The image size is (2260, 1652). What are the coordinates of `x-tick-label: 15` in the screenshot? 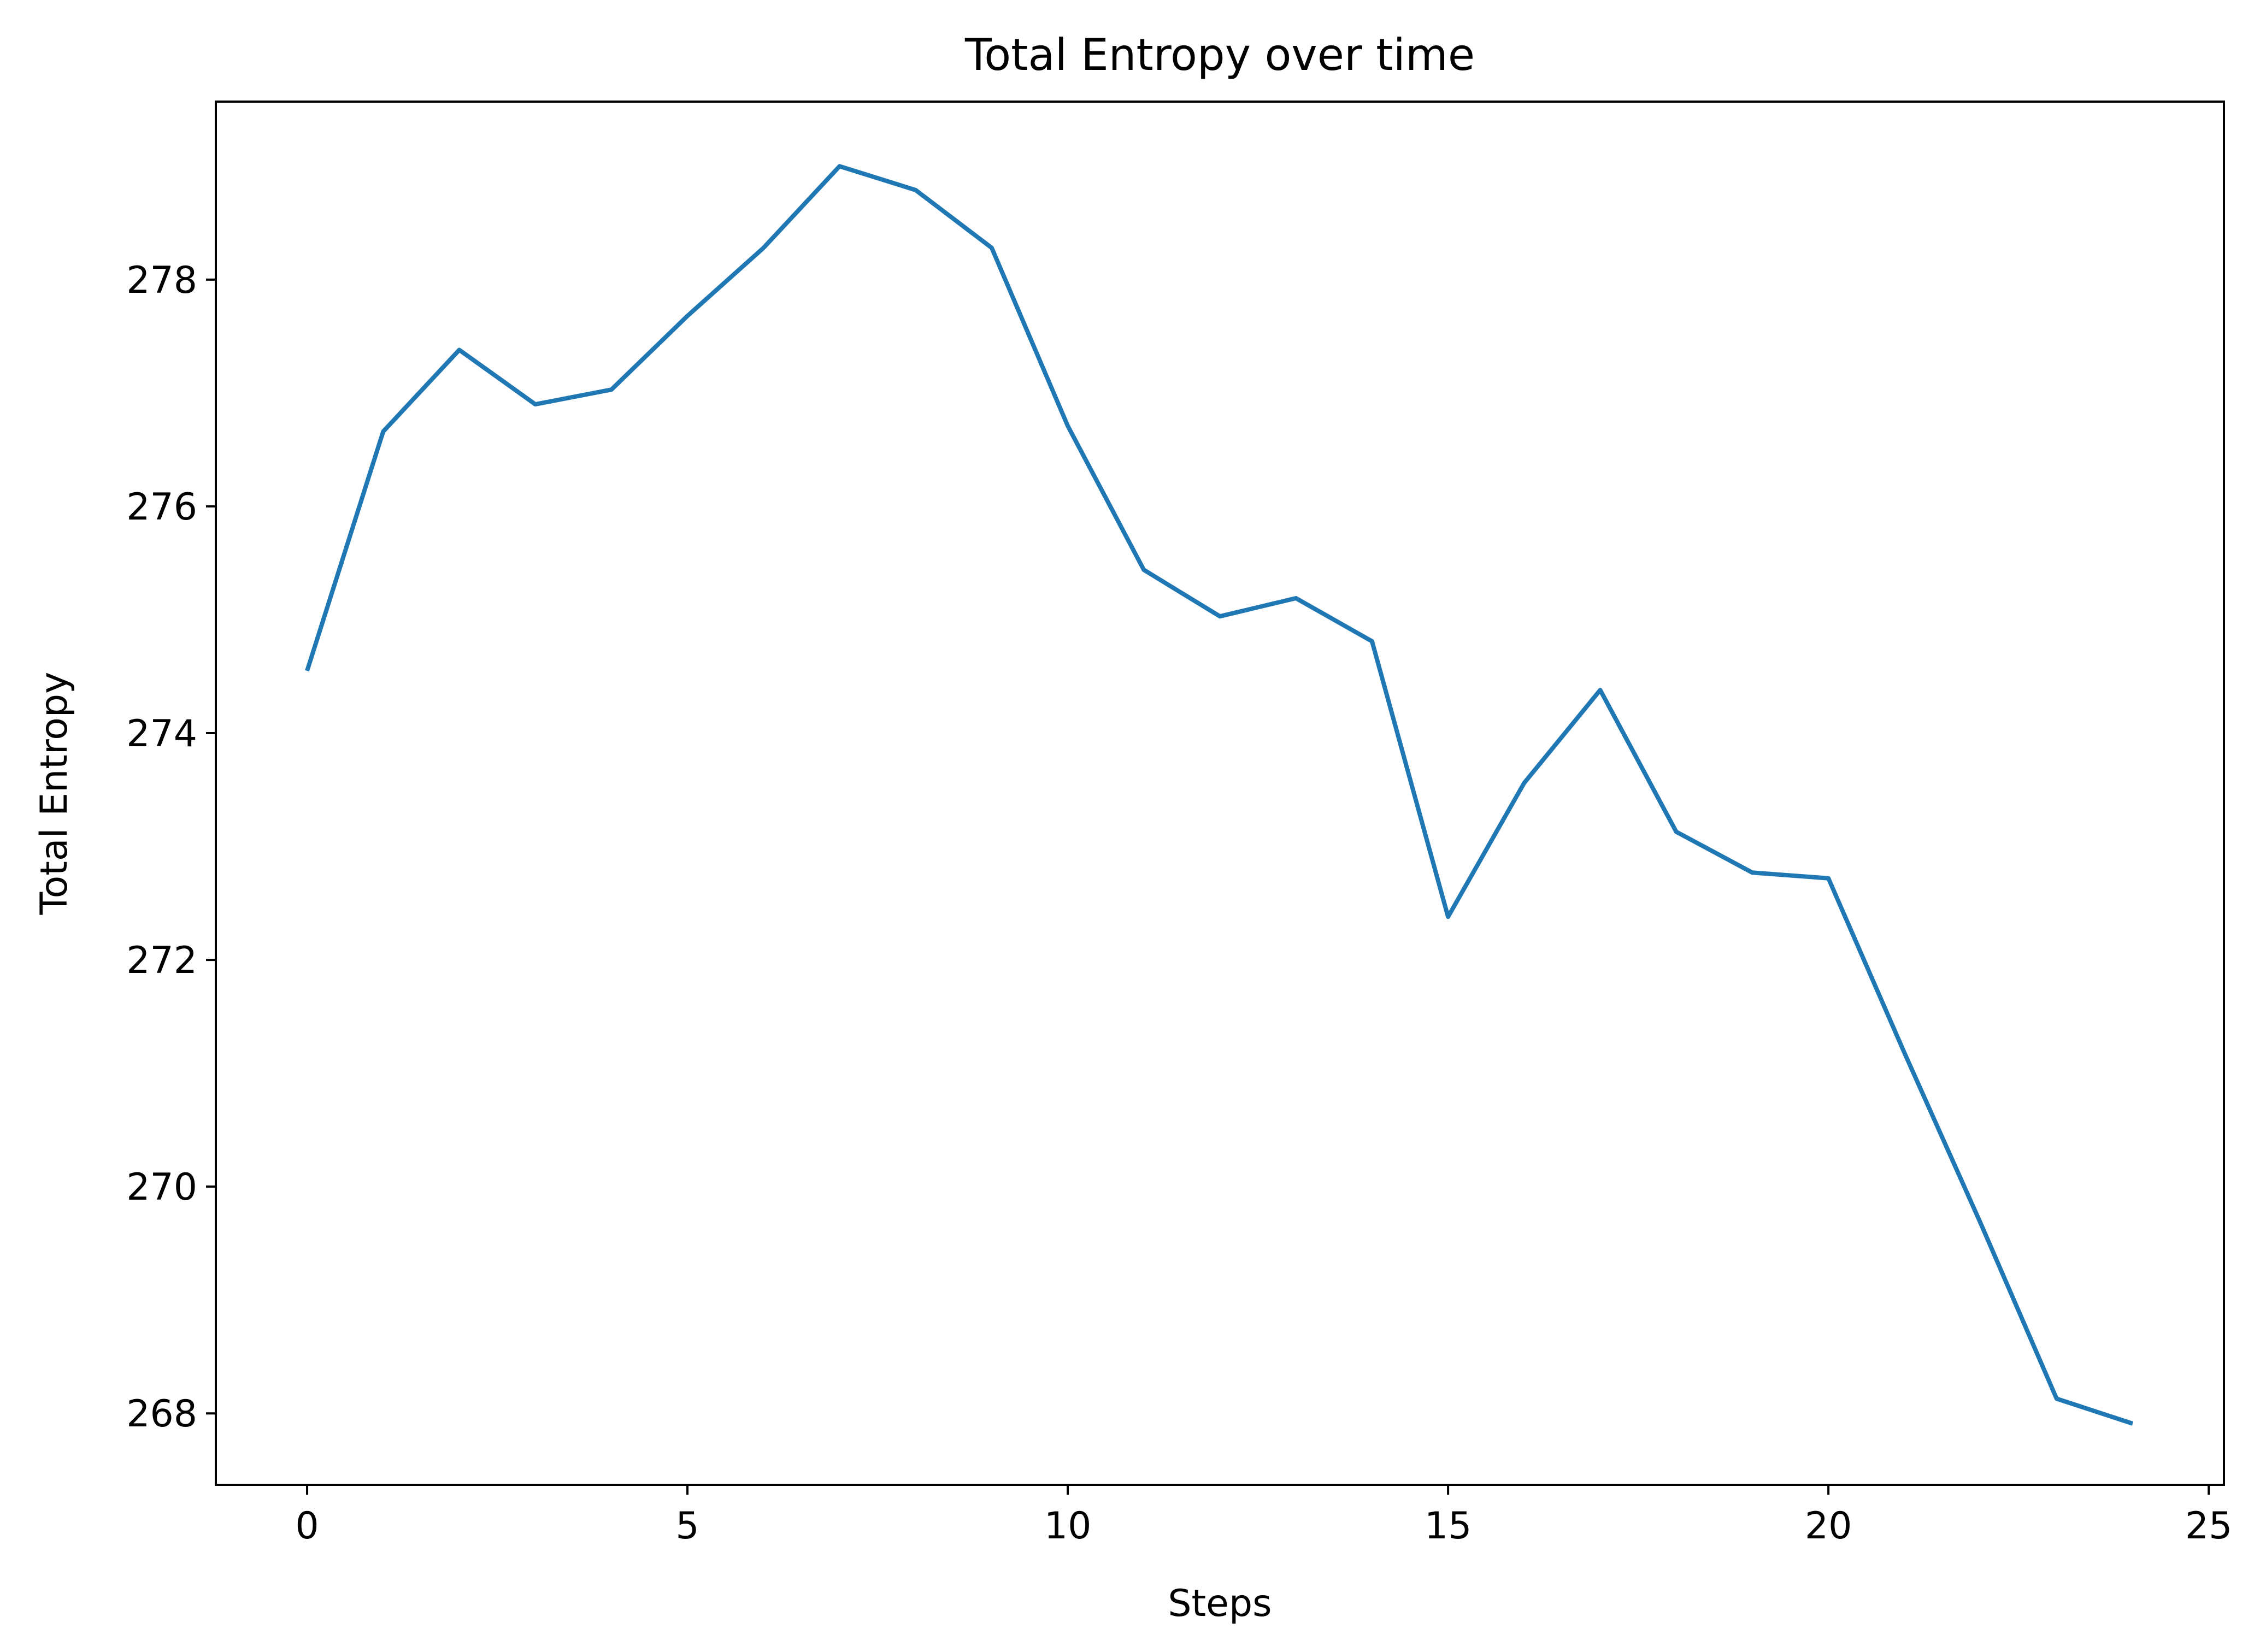 It's located at (1448, 1526).